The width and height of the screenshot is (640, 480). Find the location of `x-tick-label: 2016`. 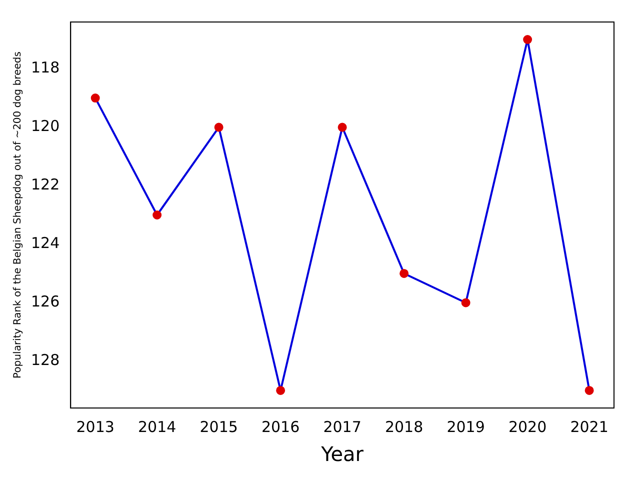

x-tick-label: 2016 is located at coordinates (280, 427).